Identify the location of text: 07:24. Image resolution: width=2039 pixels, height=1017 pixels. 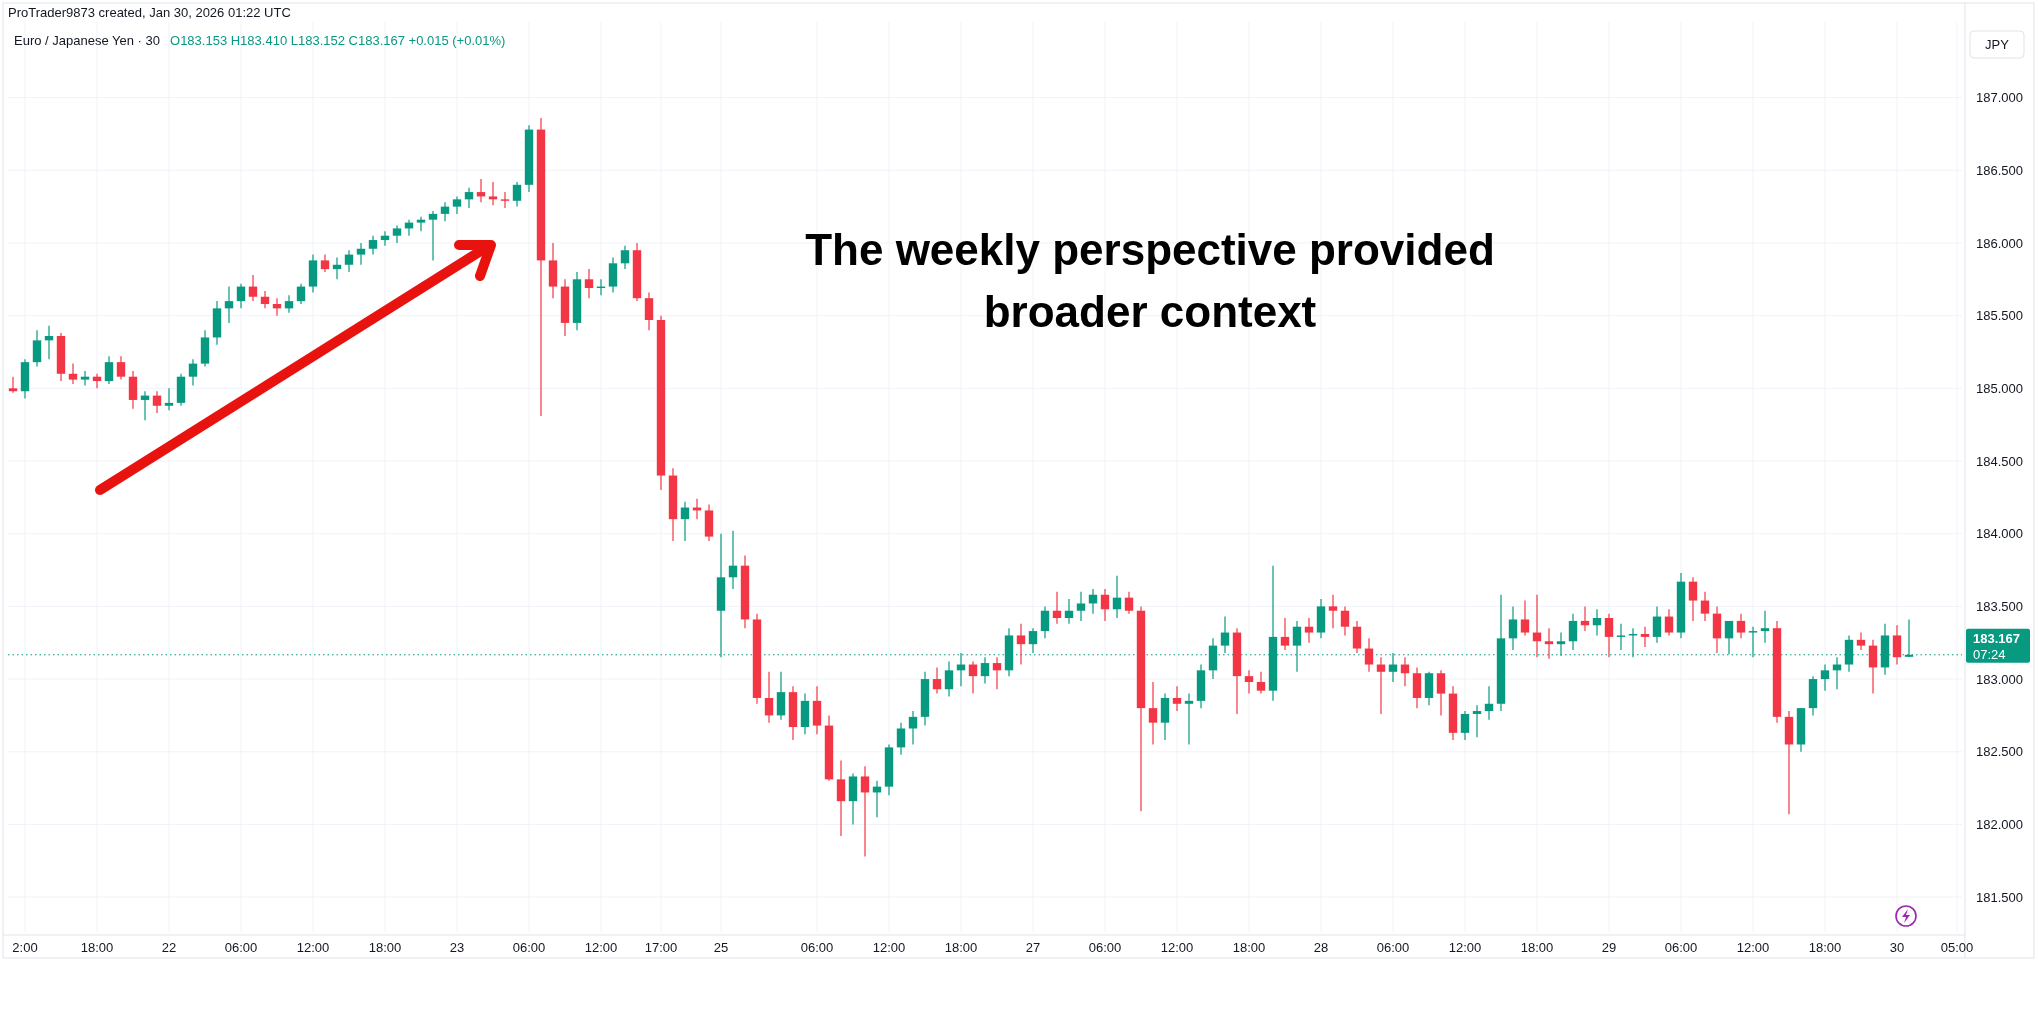
(1989, 654).